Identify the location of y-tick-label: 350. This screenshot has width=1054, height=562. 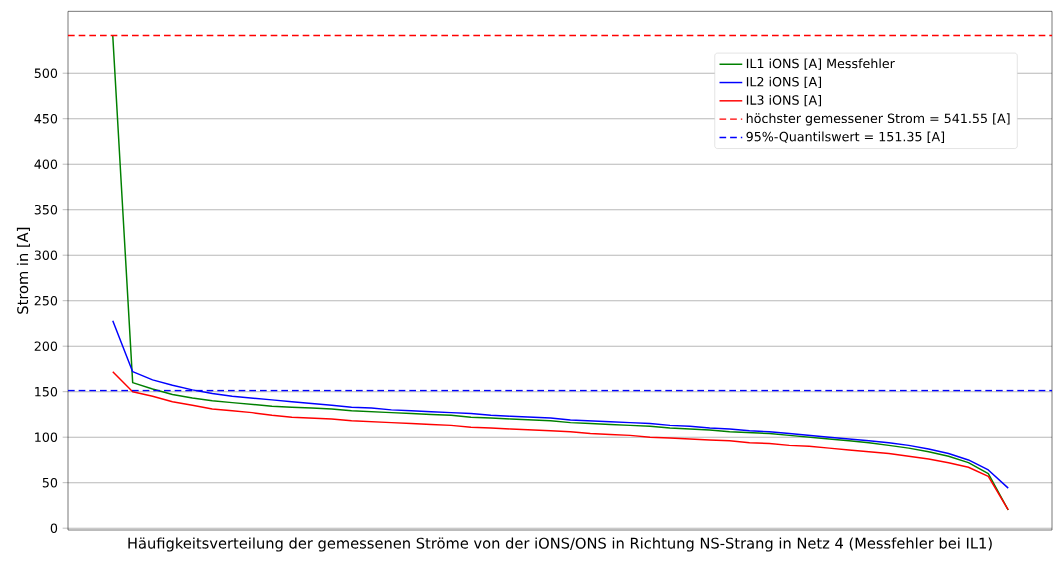
(46, 209).